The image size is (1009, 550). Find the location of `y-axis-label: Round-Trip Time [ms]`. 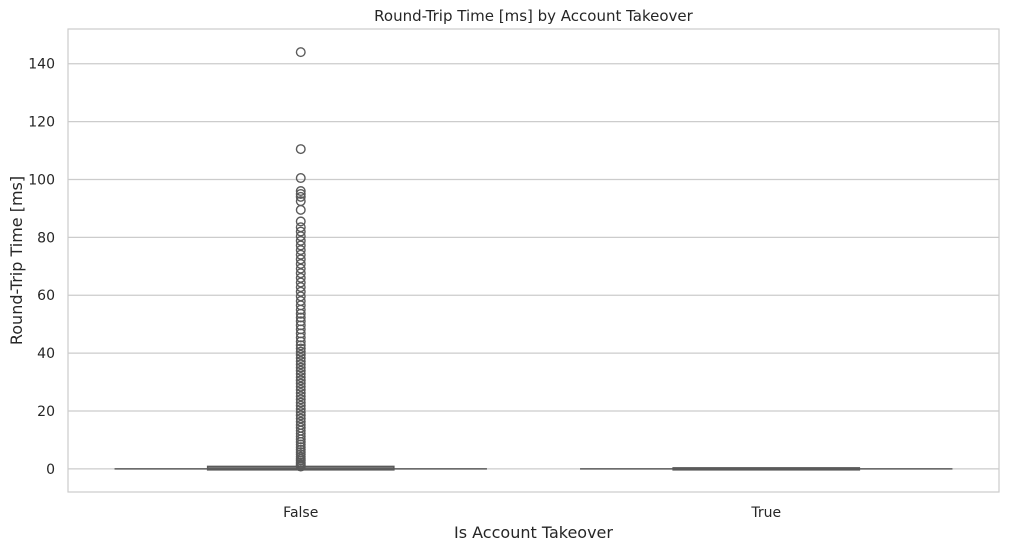

y-axis-label: Round-Trip Time [ms] is located at coordinates (16, 260).